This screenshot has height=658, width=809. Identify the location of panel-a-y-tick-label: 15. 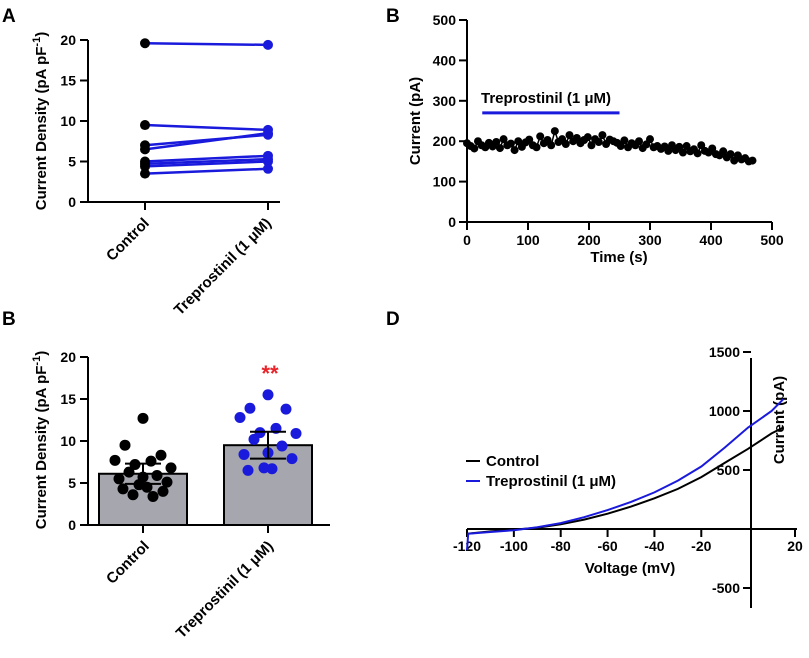
(68, 81).